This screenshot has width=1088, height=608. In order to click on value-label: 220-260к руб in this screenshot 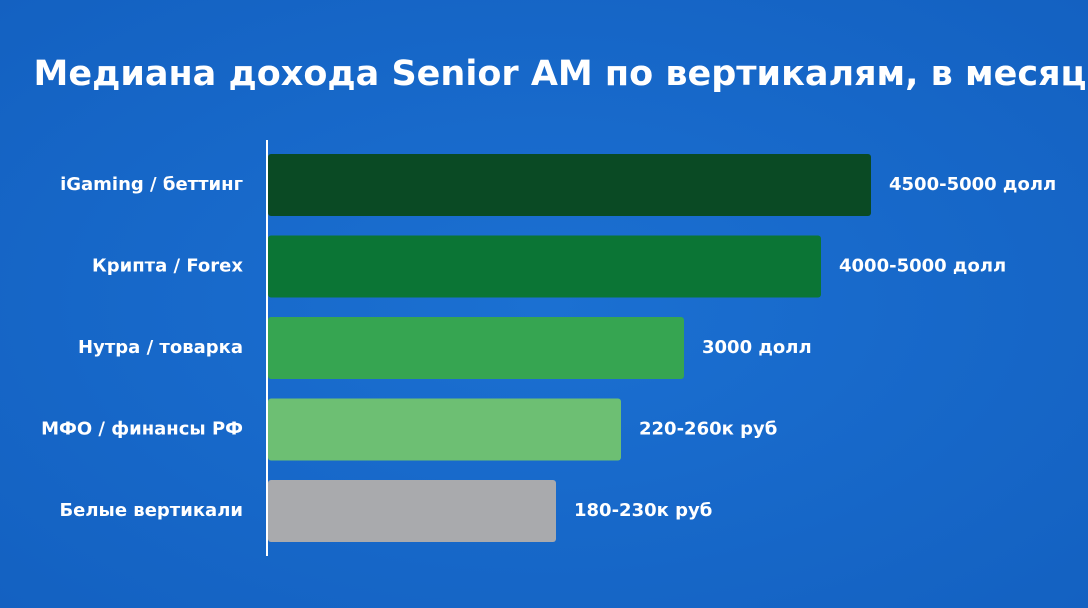, I will do `click(708, 429)`.